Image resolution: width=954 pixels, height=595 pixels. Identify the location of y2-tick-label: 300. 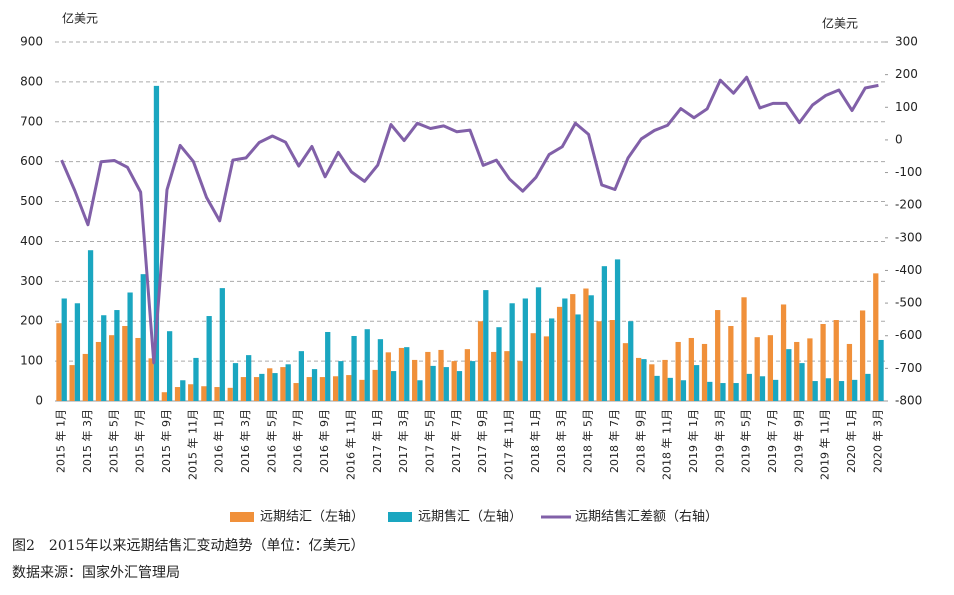
(906, 42).